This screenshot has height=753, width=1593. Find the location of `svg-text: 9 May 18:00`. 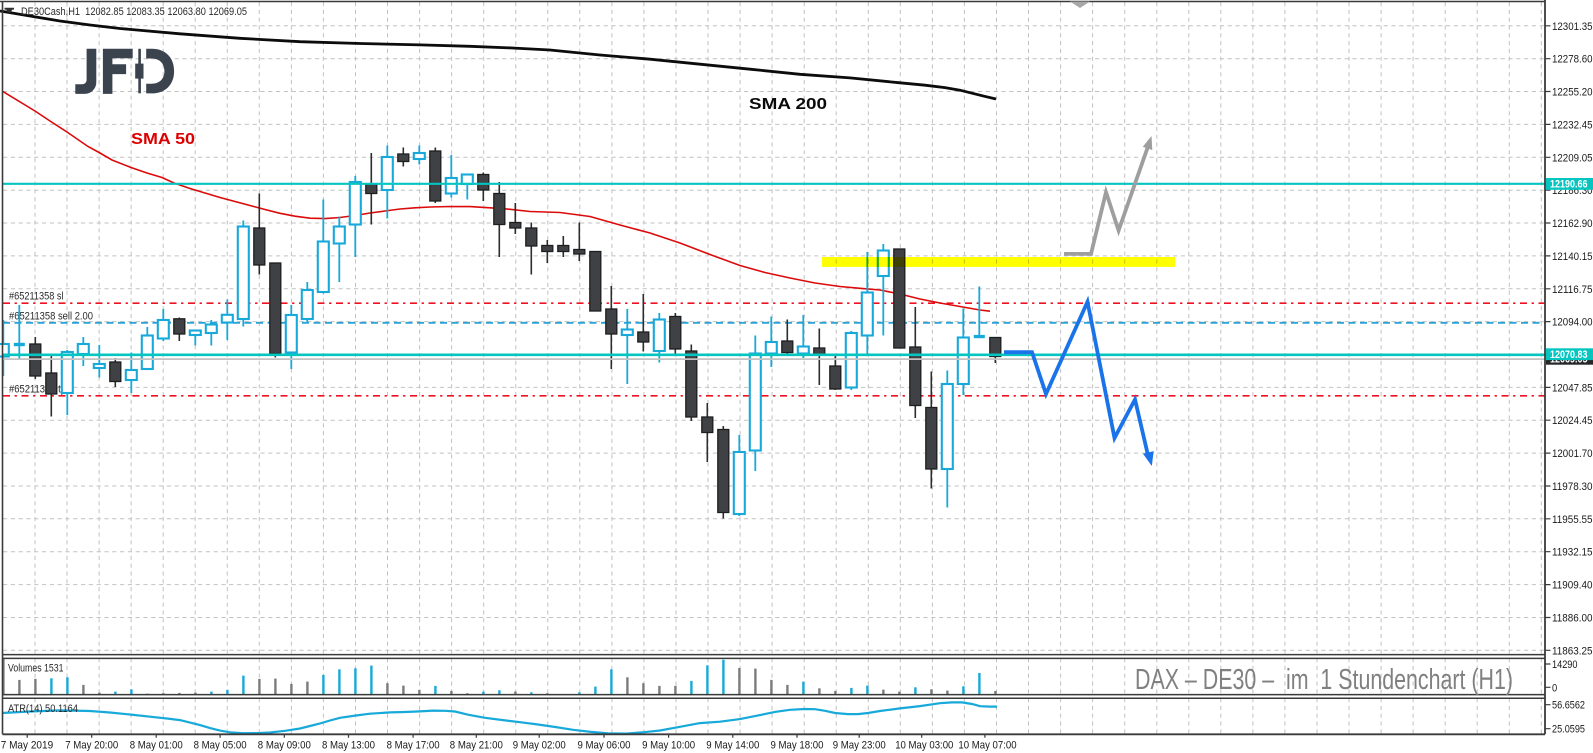

svg-text: 9 May 18:00 is located at coordinates (797, 746).